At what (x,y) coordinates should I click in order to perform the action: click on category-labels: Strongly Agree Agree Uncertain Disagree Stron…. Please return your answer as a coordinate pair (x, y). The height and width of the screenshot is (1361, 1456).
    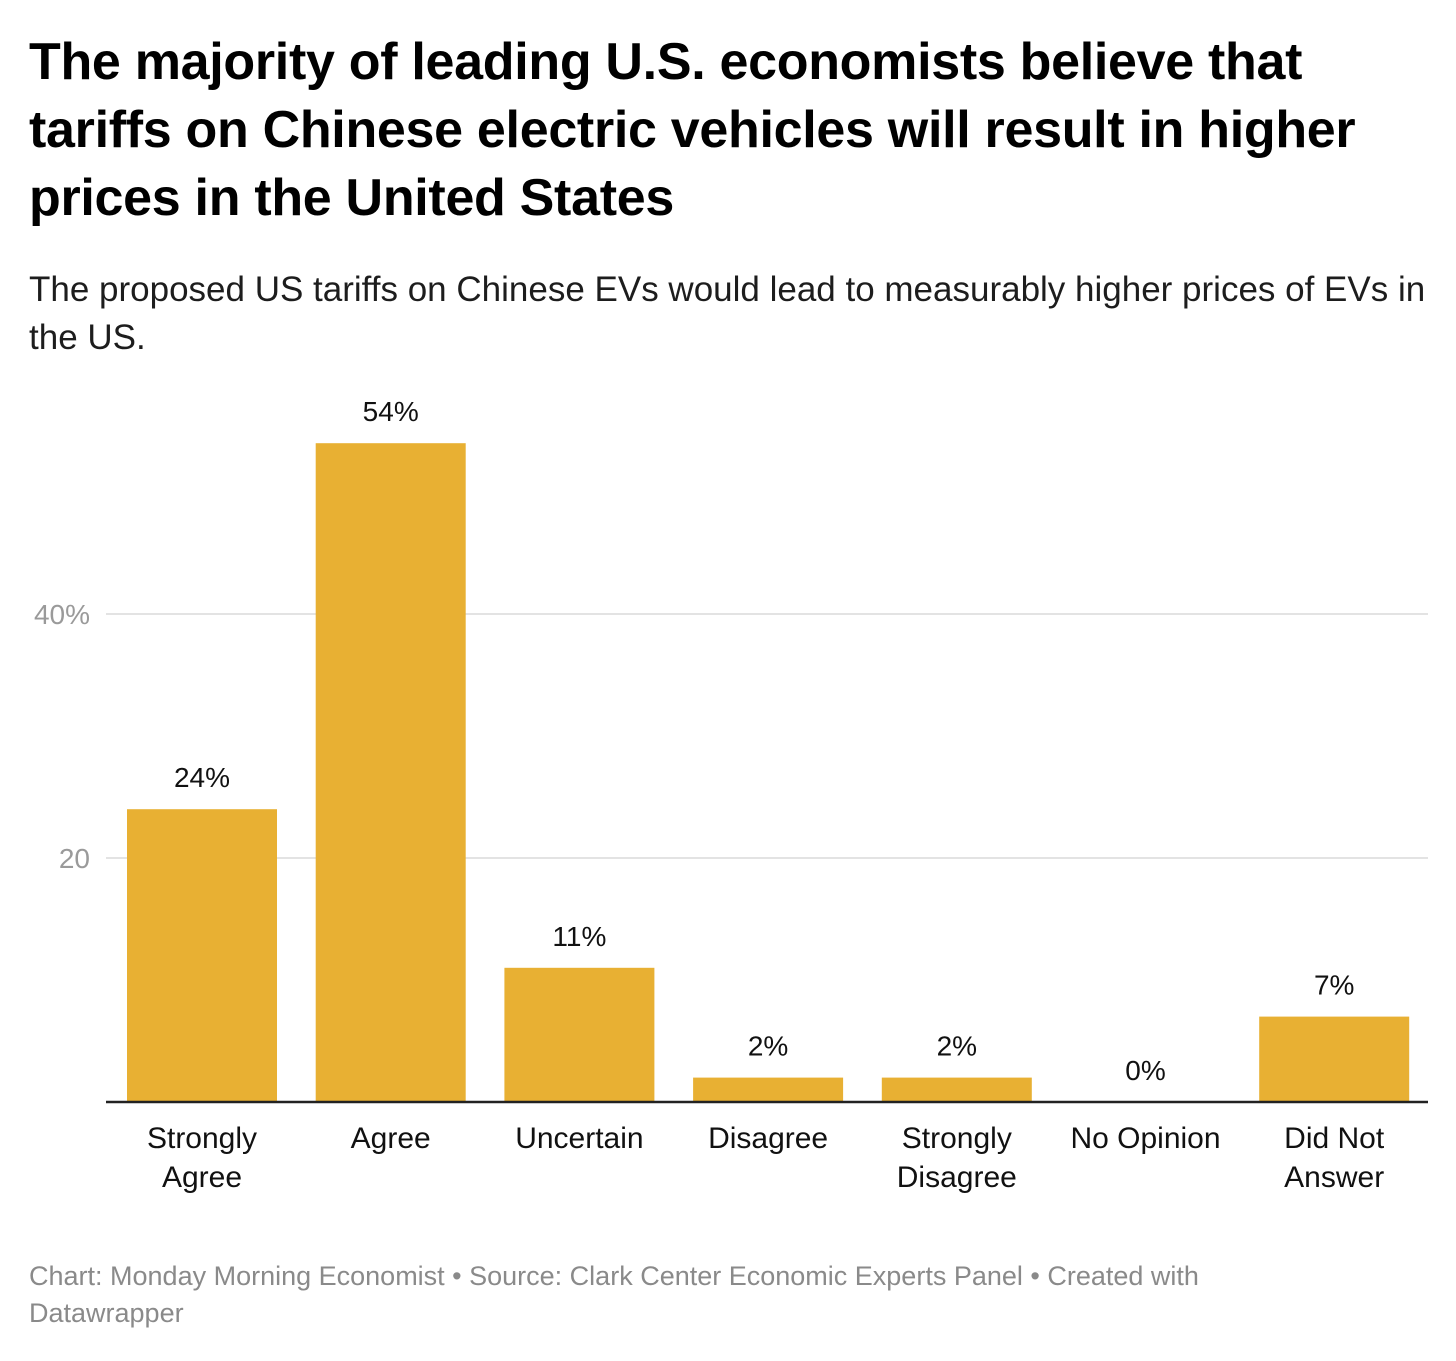
    Looking at the image, I should click on (766, 1158).